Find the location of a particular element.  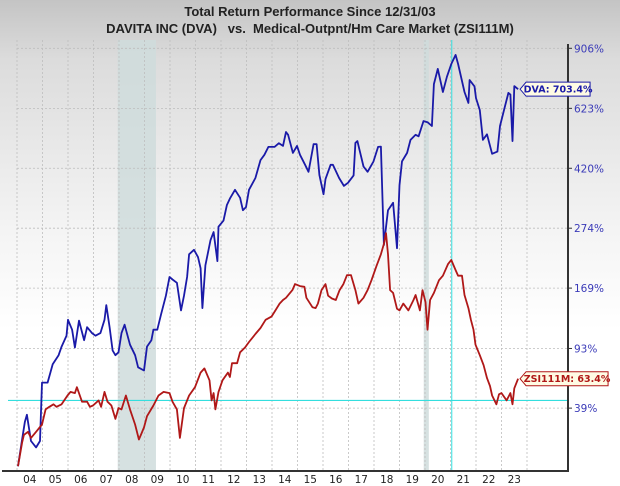

x-tick-label: 09 is located at coordinates (157, 480).